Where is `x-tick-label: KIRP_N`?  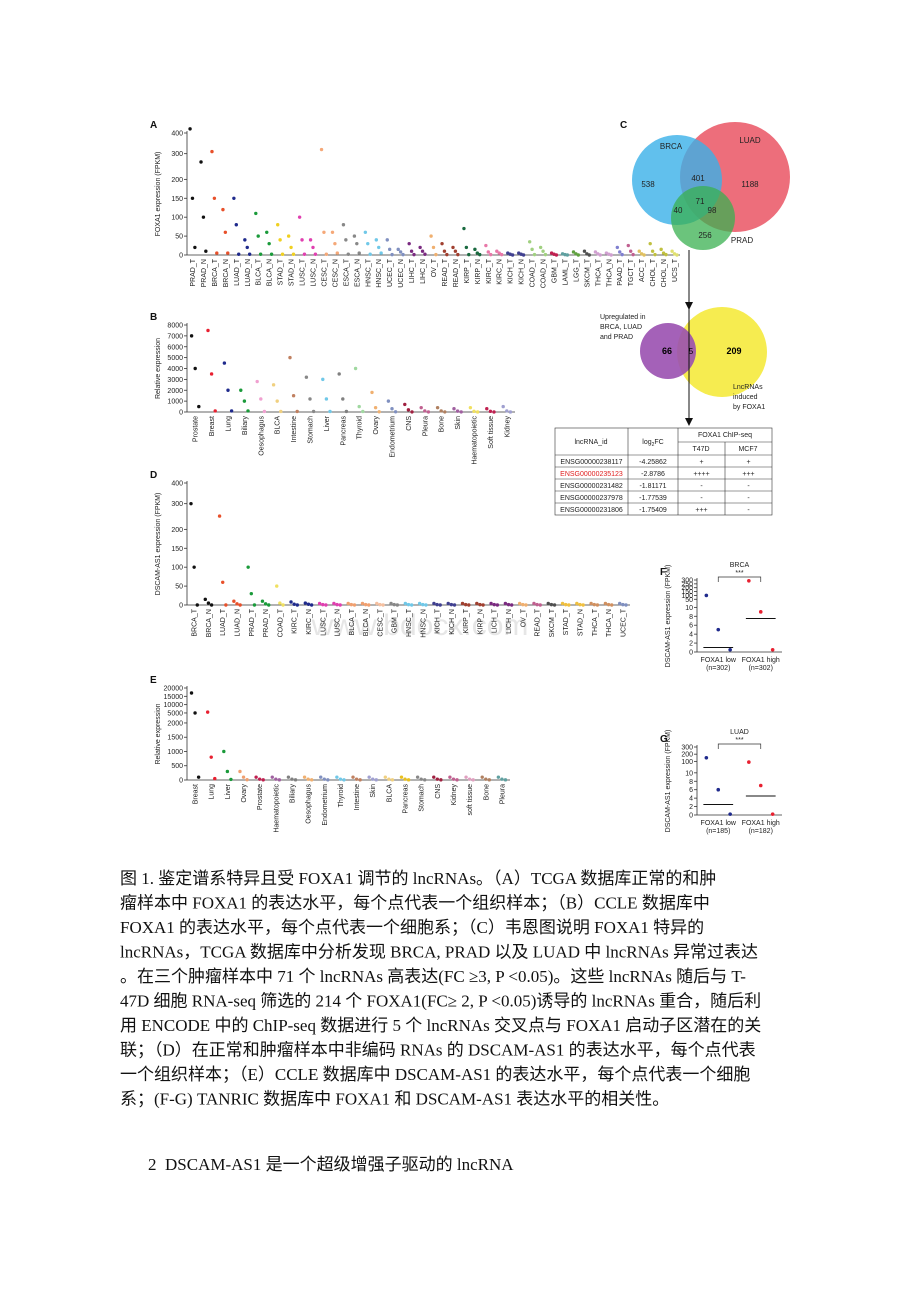
x-tick-label: KIRP_N is located at coordinates (480, 621).